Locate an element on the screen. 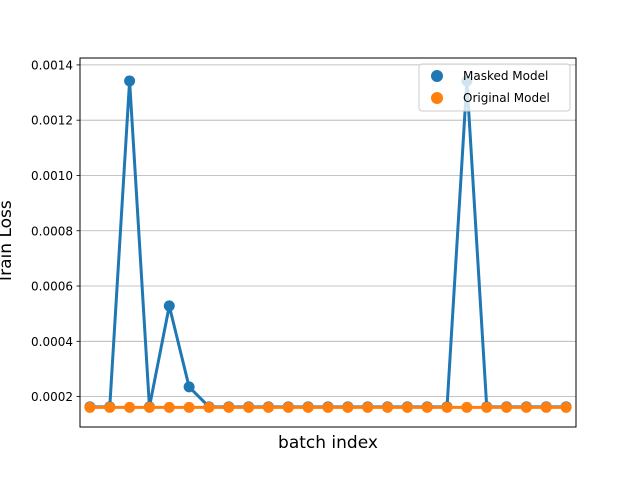 This screenshot has height=480, width=640. y-tick-label: 0.0002 is located at coordinates (52, 397).